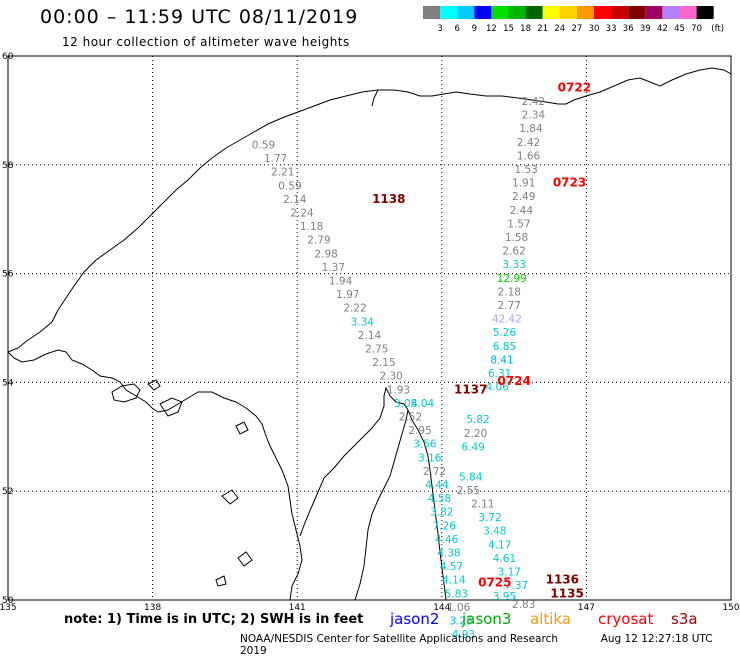  I want to click on swh-value: 6.49, so click(472, 447).